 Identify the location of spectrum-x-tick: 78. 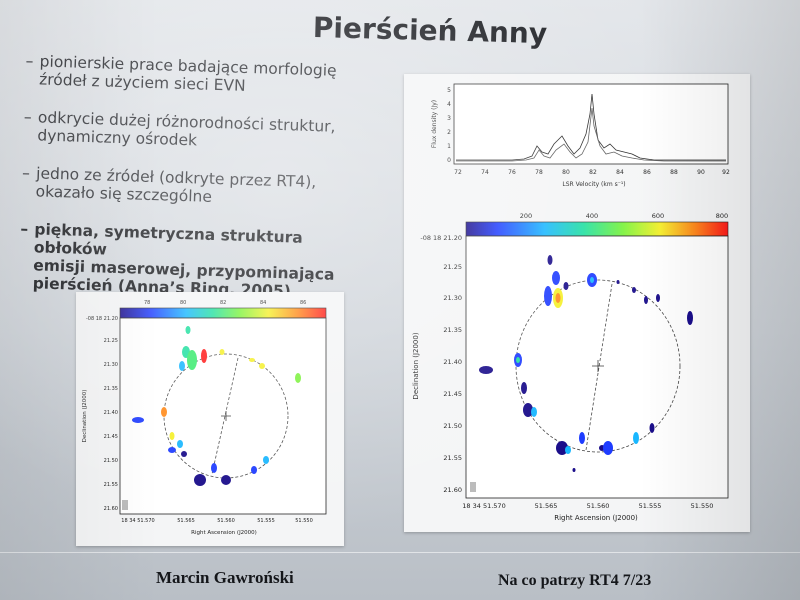
(539, 172).